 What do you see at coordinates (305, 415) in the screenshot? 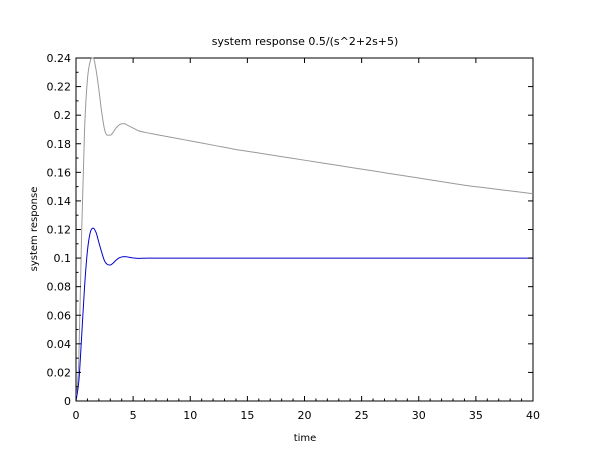
I see `x-tick-label: 20` at bounding box center [305, 415].